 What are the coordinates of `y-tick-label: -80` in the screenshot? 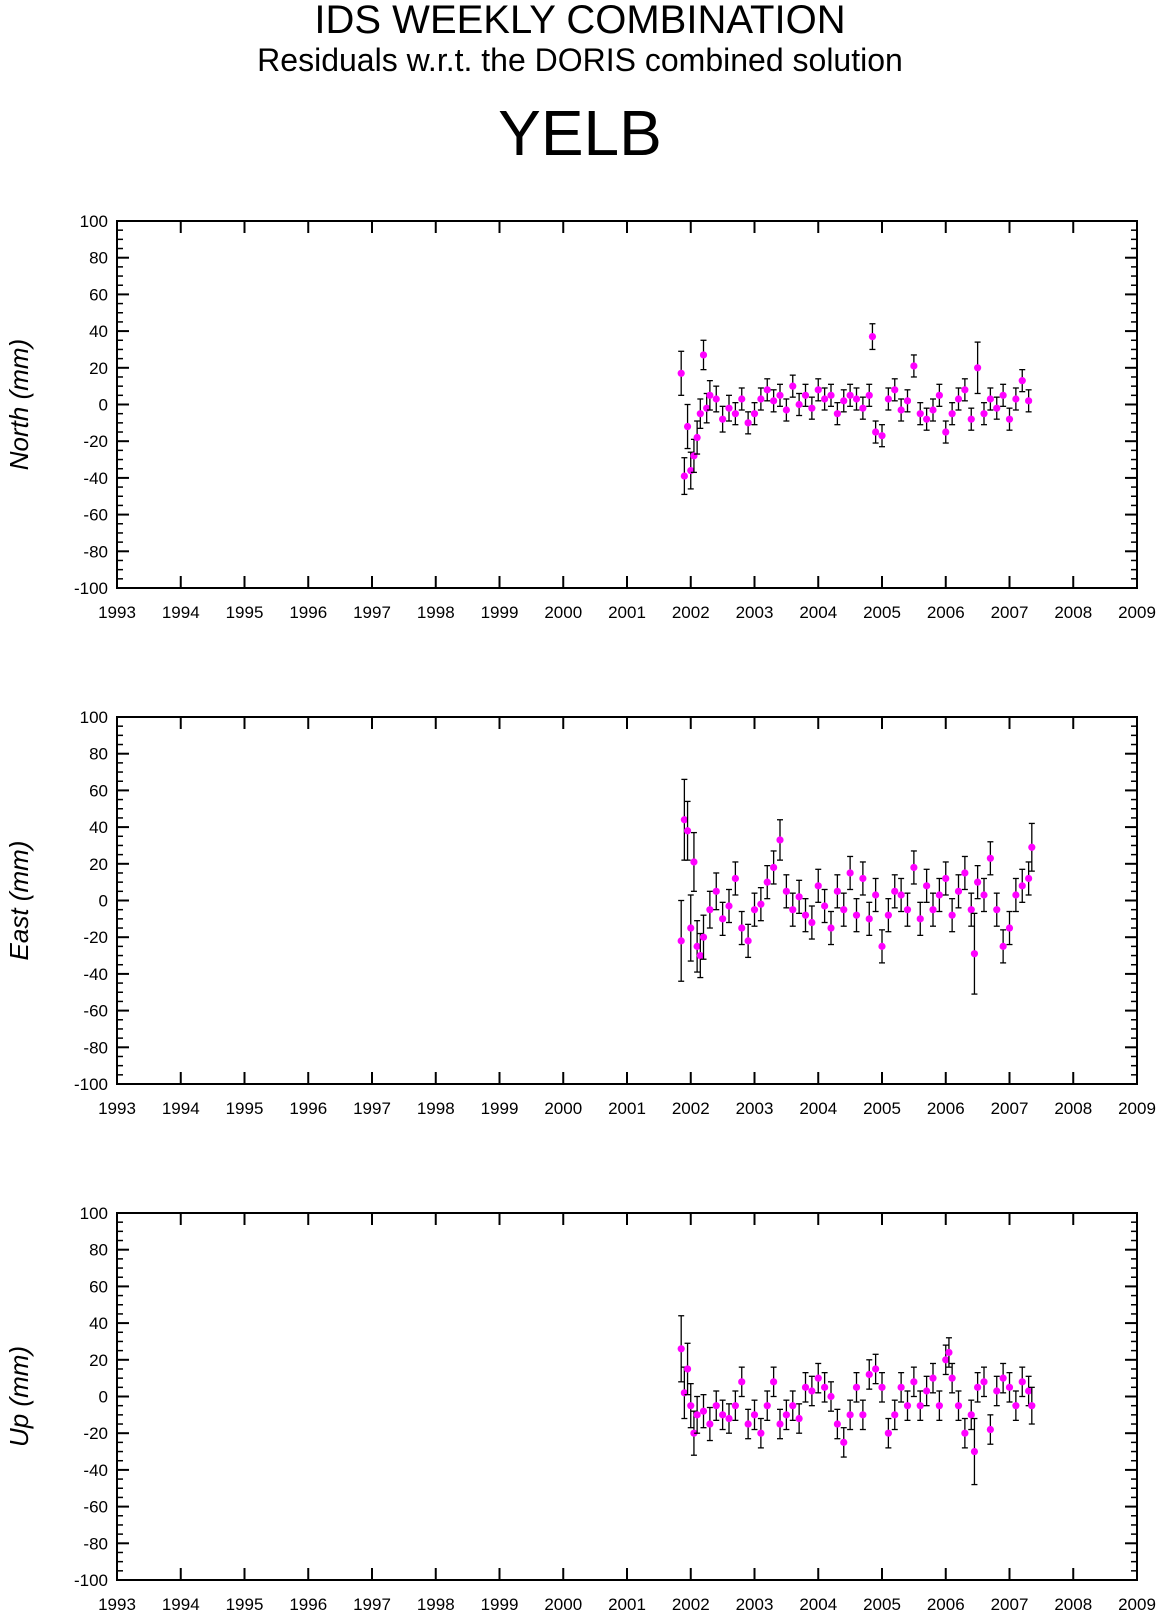 It's located at (95, 551).